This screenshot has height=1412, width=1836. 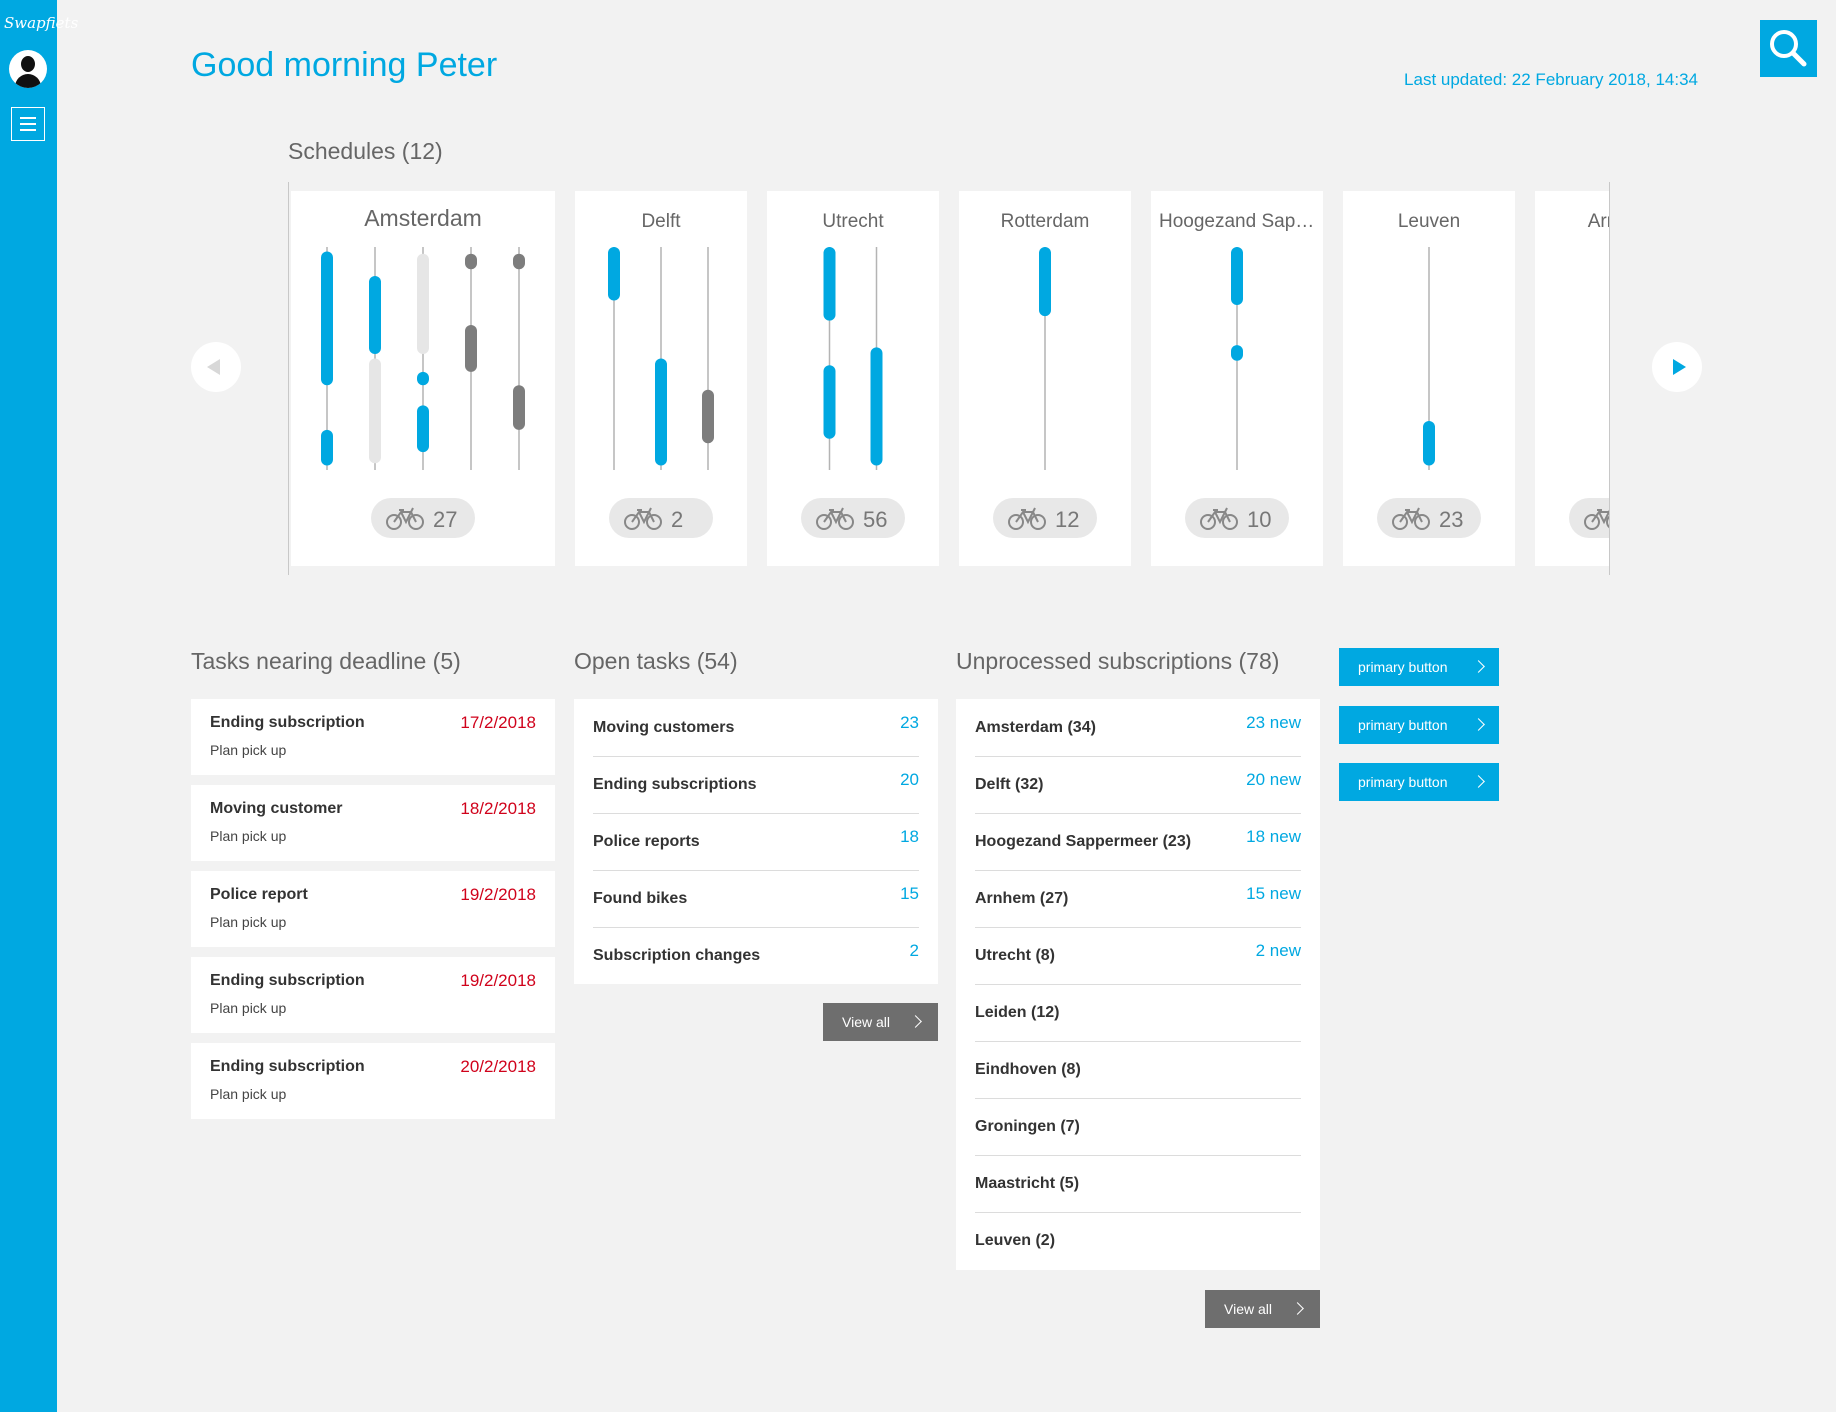 What do you see at coordinates (677, 519) in the screenshot?
I see `bike-count: 2` at bounding box center [677, 519].